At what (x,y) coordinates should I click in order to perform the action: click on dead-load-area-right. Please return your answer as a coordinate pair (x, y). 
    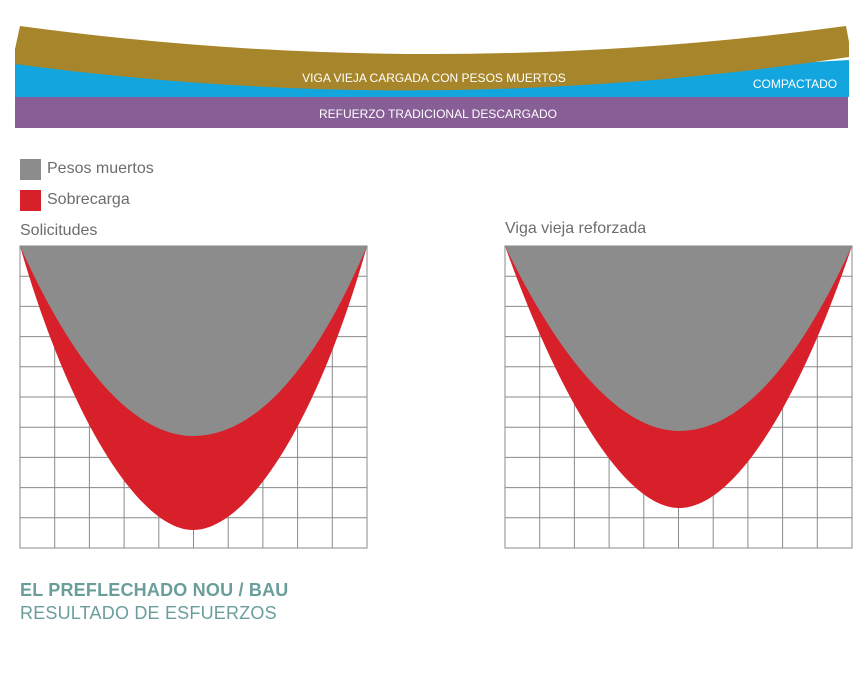
    Looking at the image, I should click on (678, 338).